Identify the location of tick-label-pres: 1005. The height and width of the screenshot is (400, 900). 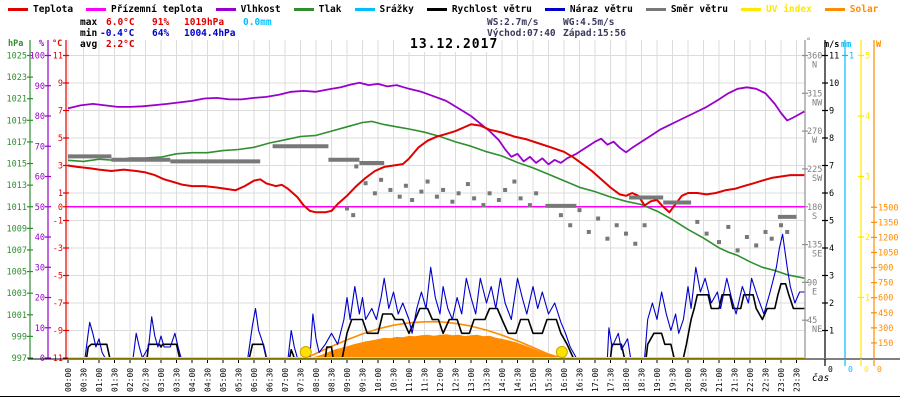
(17, 273).